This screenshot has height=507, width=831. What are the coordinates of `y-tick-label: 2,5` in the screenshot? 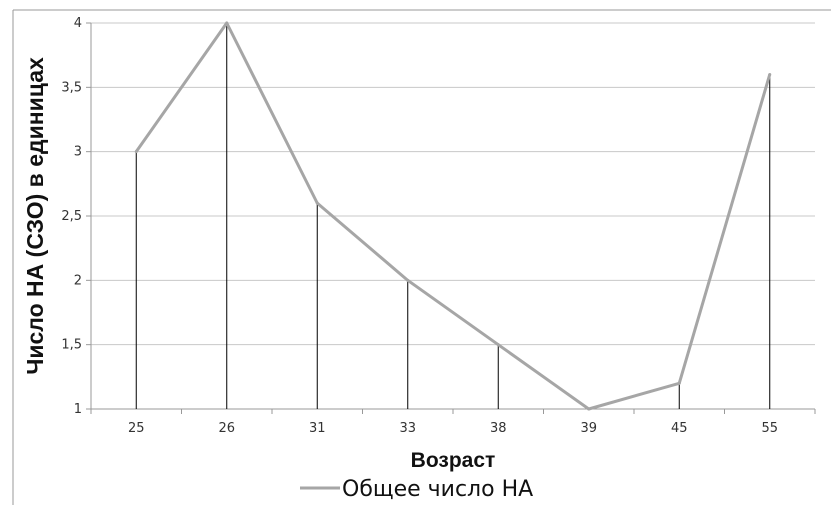 It's located at (71, 216).